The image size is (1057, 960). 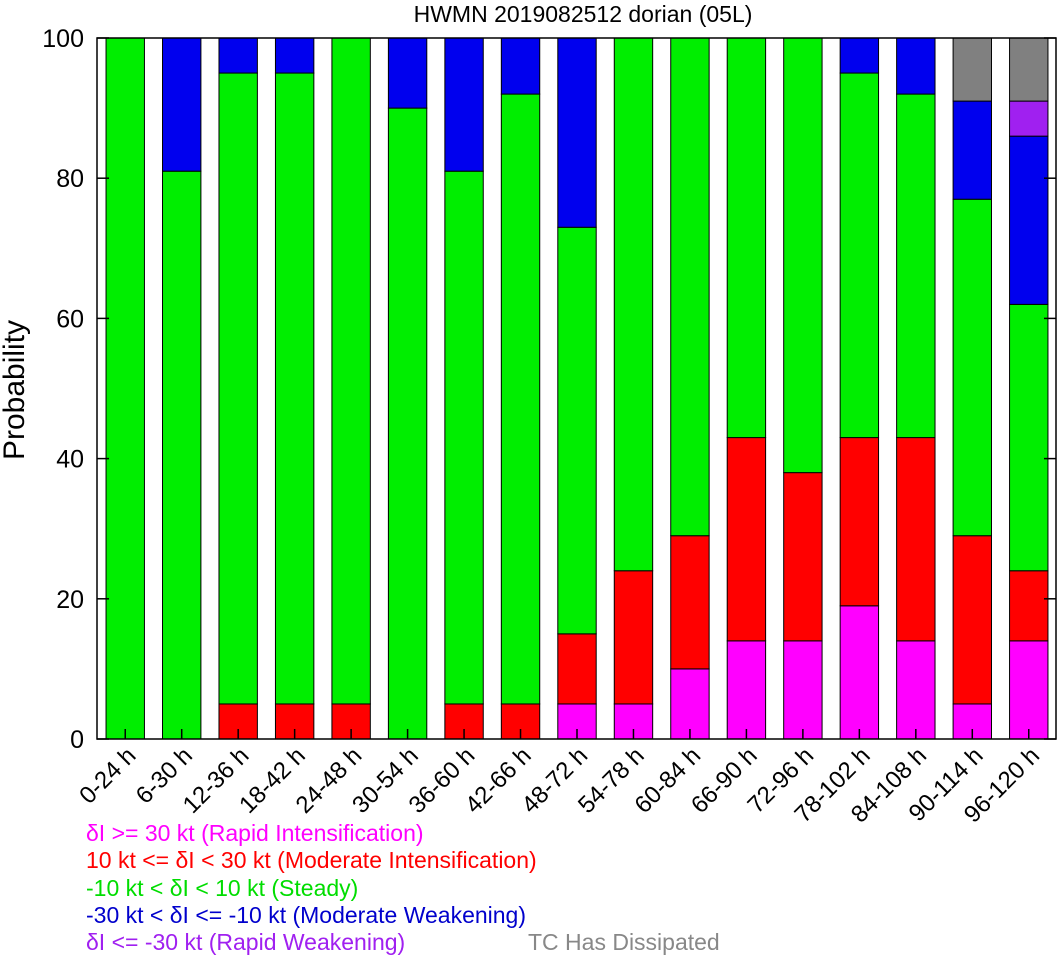 I want to click on y-tick-label: 0, so click(x=77, y=740).